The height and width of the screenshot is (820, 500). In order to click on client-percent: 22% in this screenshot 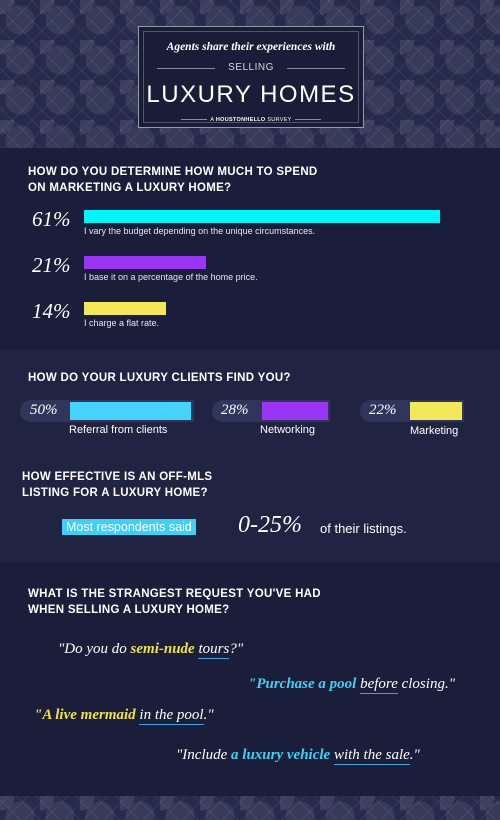, I will do `click(383, 410)`.